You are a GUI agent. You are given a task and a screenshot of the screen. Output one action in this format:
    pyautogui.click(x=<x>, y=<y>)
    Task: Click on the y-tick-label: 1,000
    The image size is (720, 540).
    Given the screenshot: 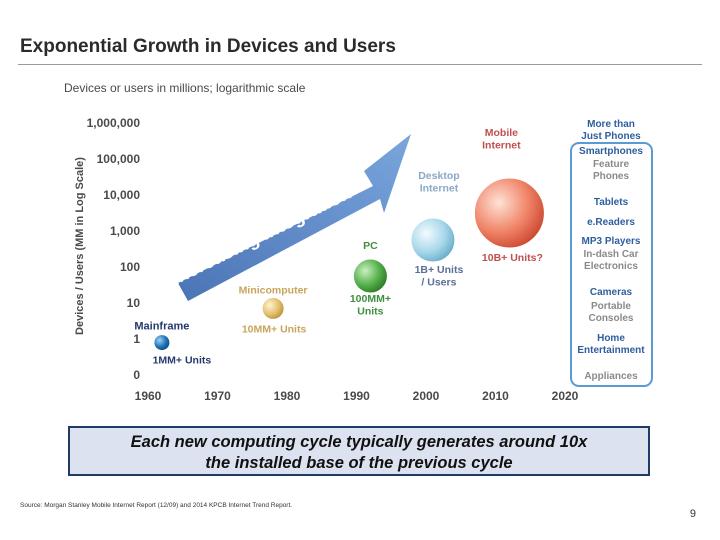 What is the action you would take?
    pyautogui.click(x=125, y=231)
    